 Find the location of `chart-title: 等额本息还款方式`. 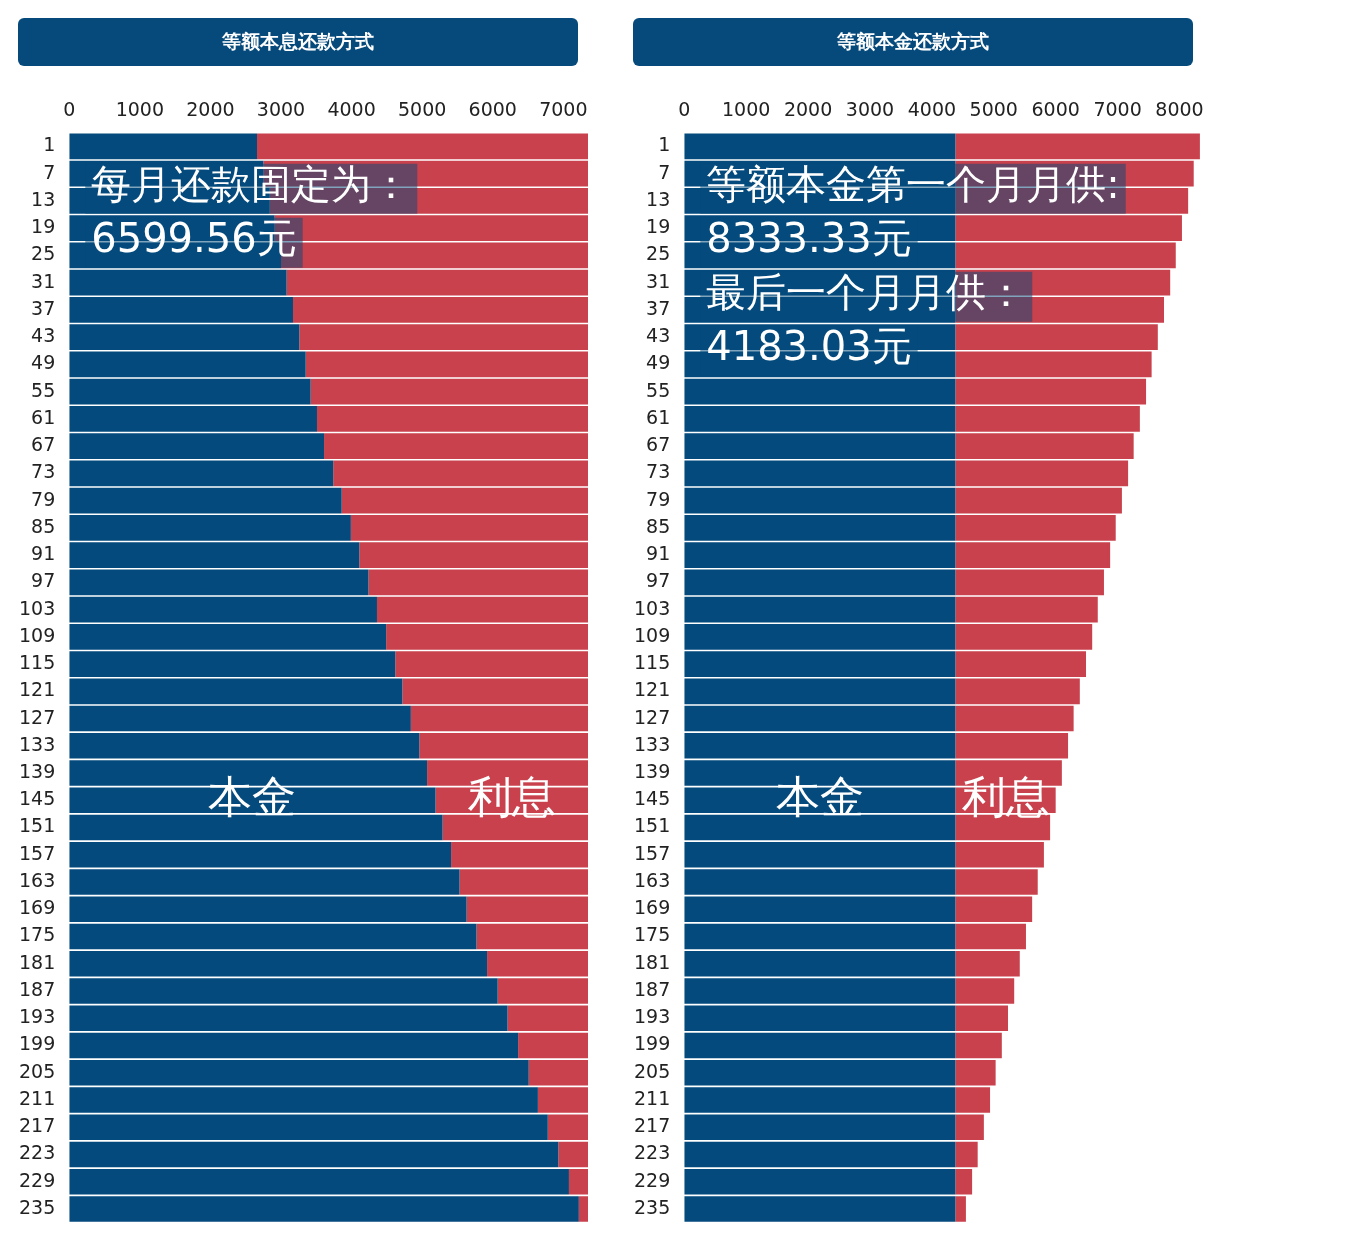

chart-title: 等额本息还款方式 is located at coordinates (298, 42).